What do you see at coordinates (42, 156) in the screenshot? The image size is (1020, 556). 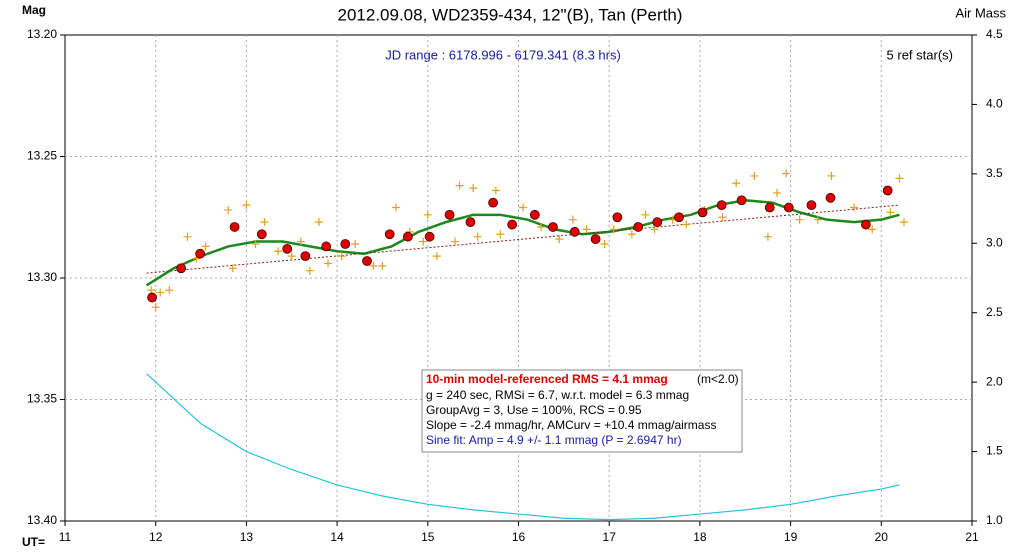 I see `y-tick-label: 13.25` at bounding box center [42, 156].